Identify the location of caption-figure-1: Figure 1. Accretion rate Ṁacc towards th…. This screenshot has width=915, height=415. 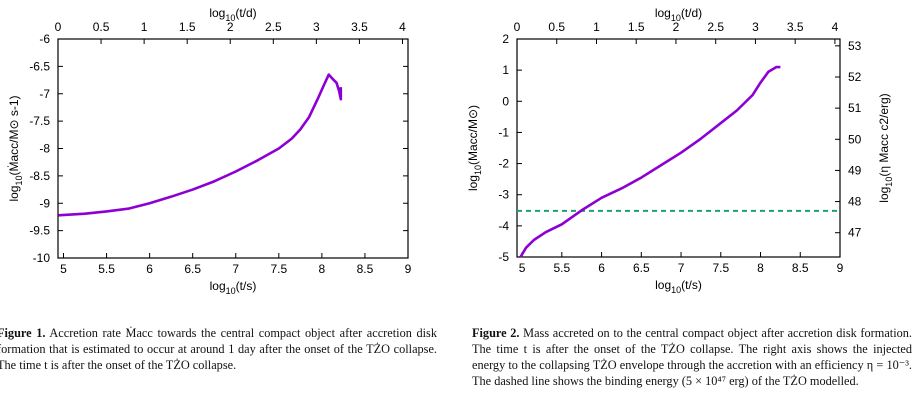
(218, 349).